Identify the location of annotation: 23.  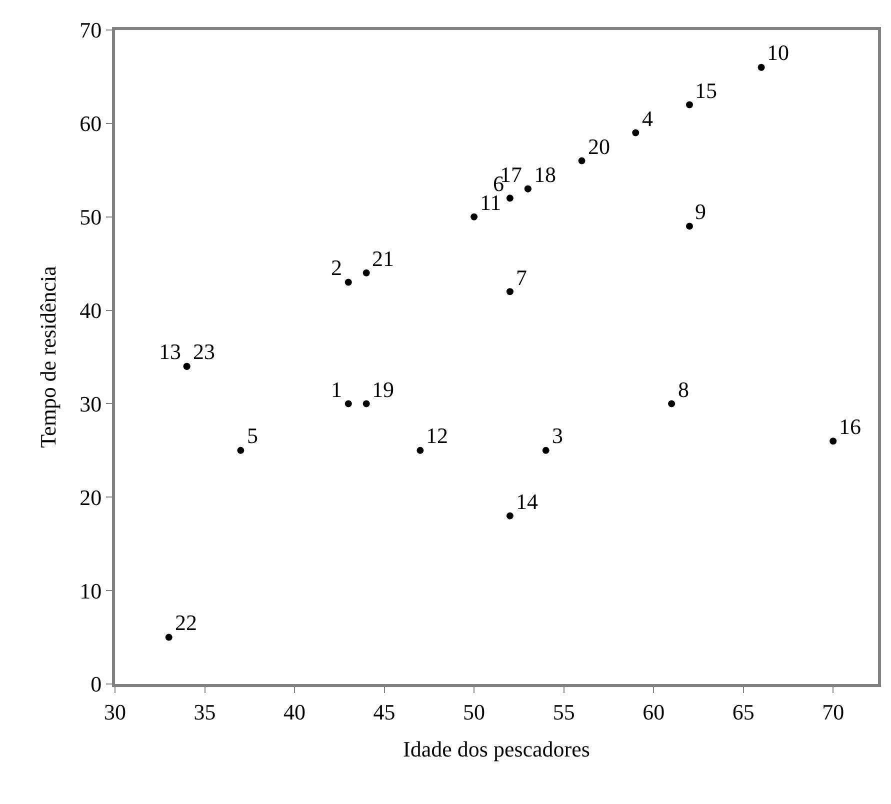
(204, 351).